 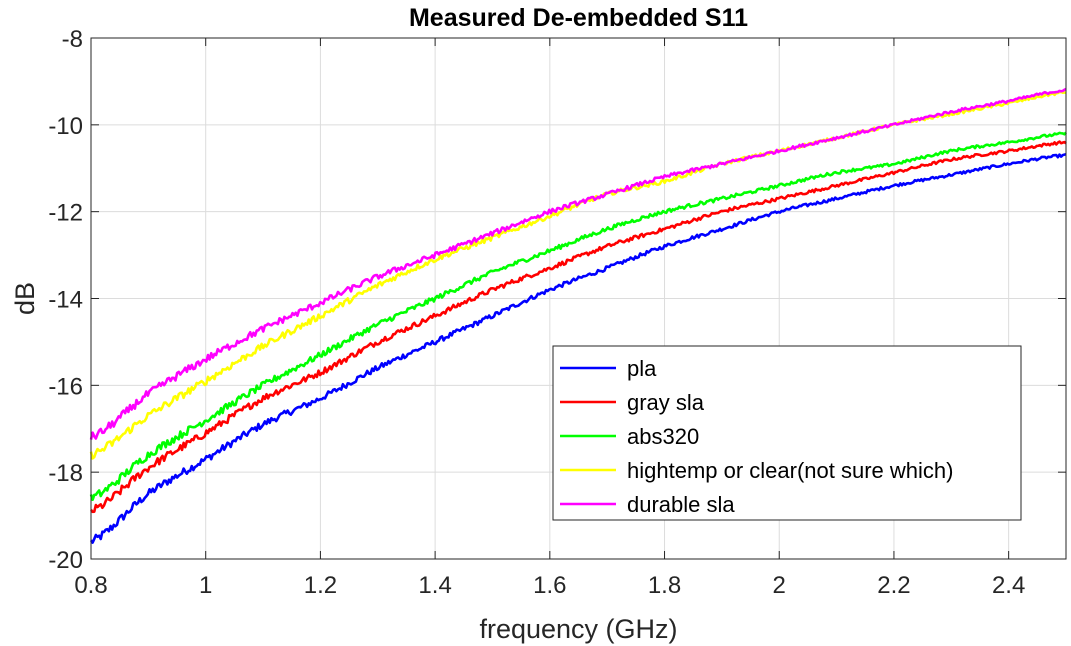 I want to click on y-axis-label: dB, so click(x=25, y=298).